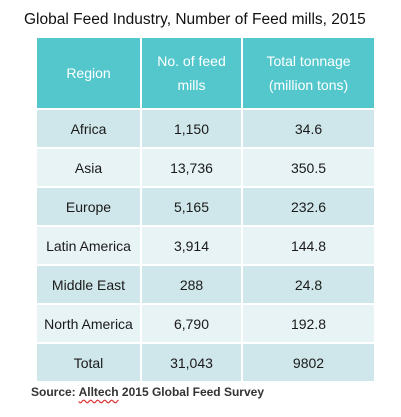 The width and height of the screenshot is (401, 417). Describe the element at coordinates (190, 285) in the screenshot. I see `feed-mills-cell: 288` at that location.